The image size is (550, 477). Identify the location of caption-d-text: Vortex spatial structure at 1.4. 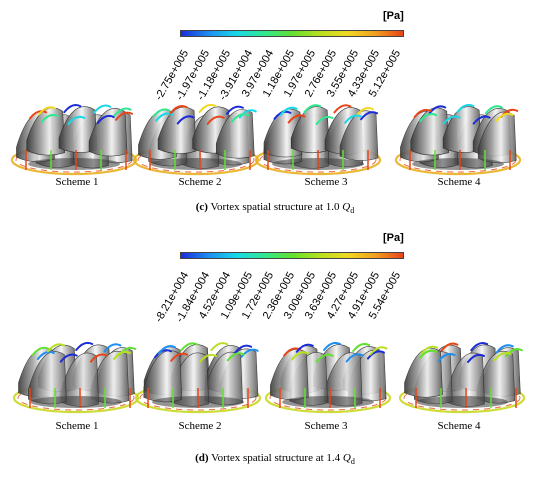
(275, 458).